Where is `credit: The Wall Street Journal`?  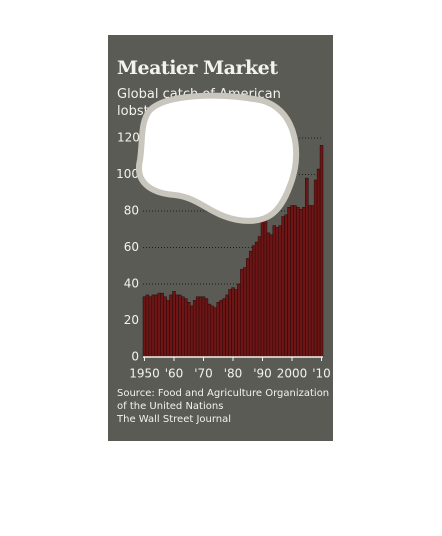 credit: The Wall Street Journal is located at coordinates (174, 419).